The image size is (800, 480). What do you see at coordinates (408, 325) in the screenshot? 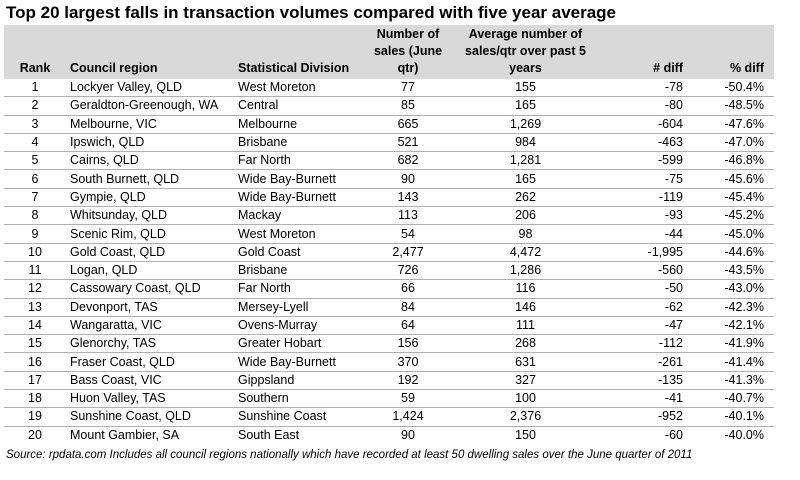
I see `sales-cell: 64` at bounding box center [408, 325].